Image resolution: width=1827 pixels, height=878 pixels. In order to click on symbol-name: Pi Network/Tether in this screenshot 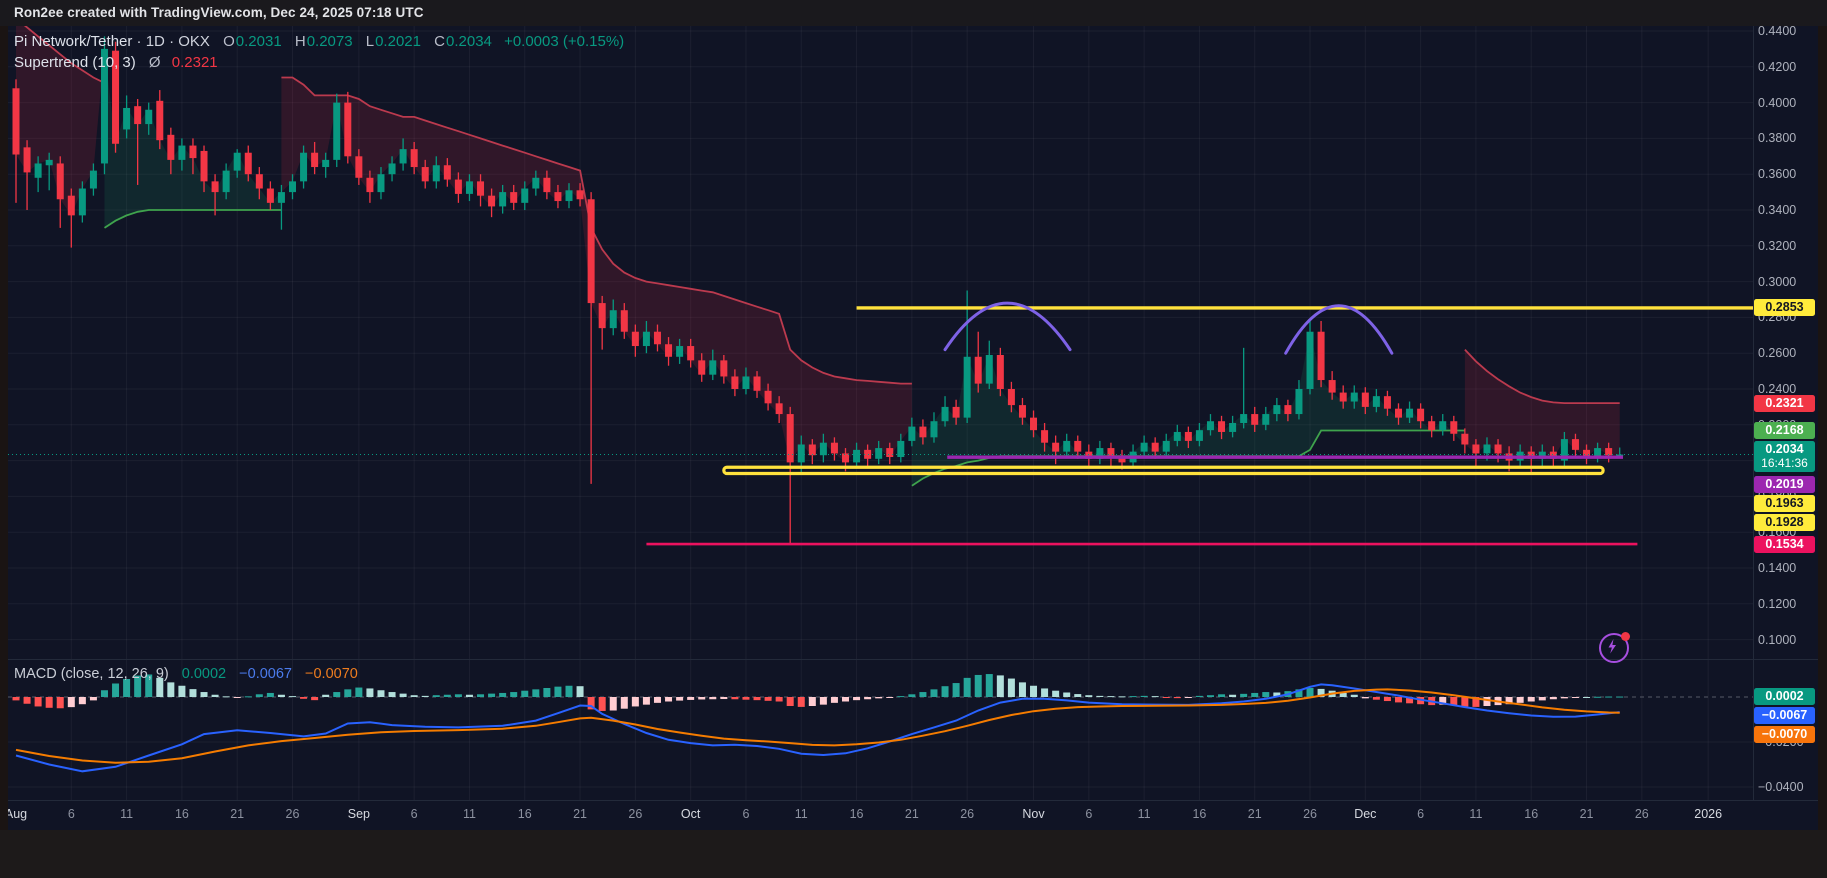, I will do `click(73, 41)`.